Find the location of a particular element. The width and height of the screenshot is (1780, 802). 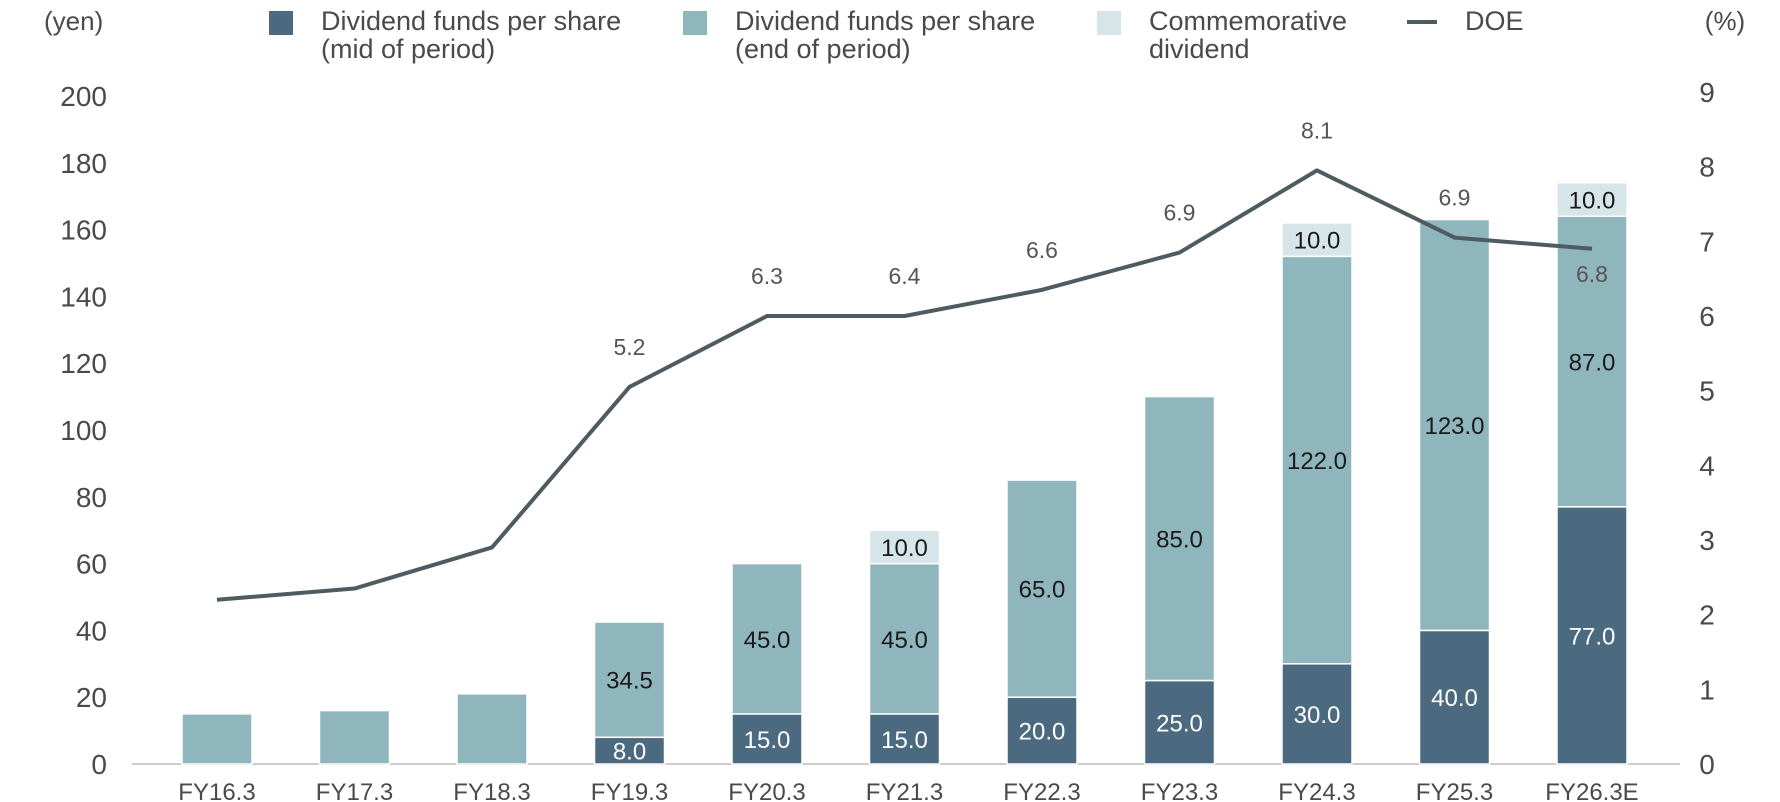

y2-axis: 0 1 2 3 4 5 6 7 8 9 is located at coordinates (1707, 428).